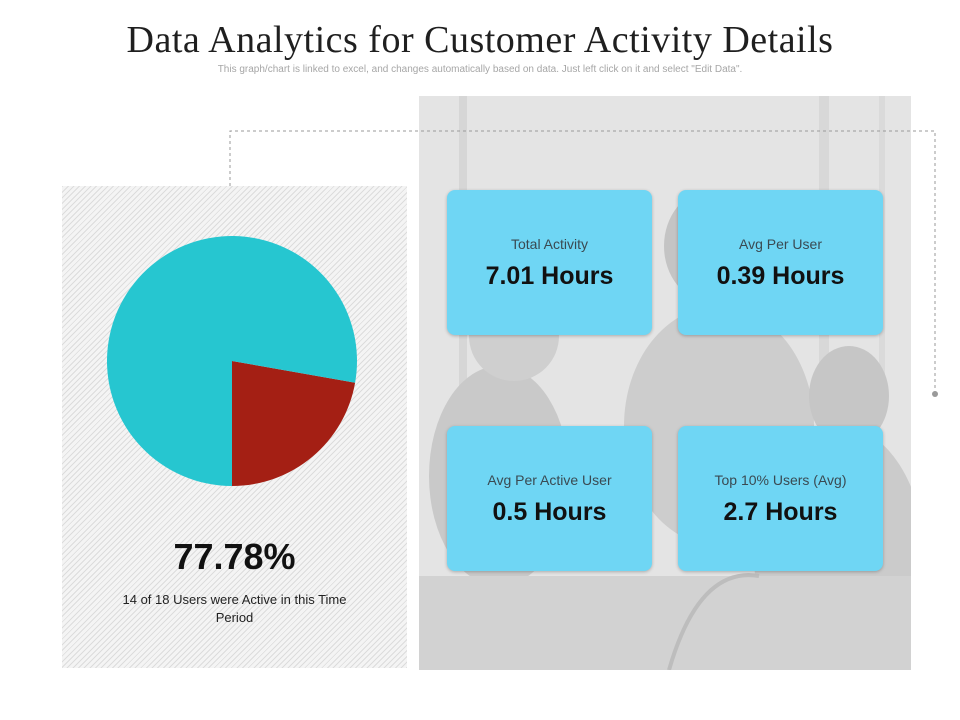 The width and height of the screenshot is (960, 720). I want to click on active-percentage: 77.78%, so click(234, 556).